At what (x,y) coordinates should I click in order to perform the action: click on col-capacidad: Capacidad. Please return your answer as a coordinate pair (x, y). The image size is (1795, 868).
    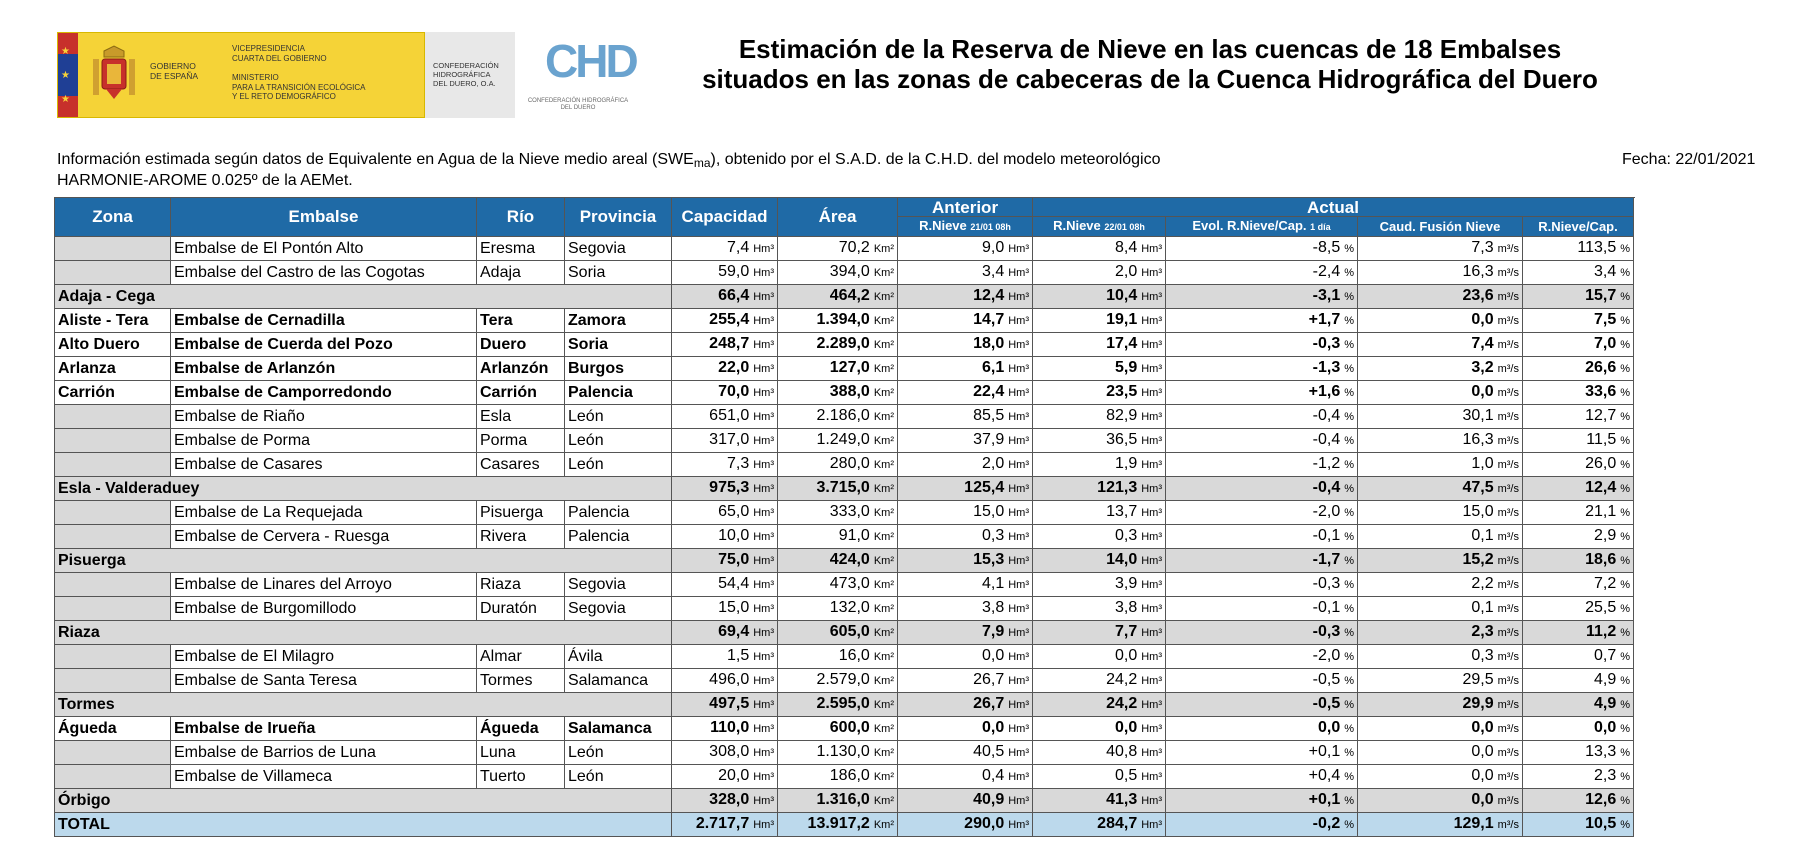
    Looking at the image, I should click on (724, 217).